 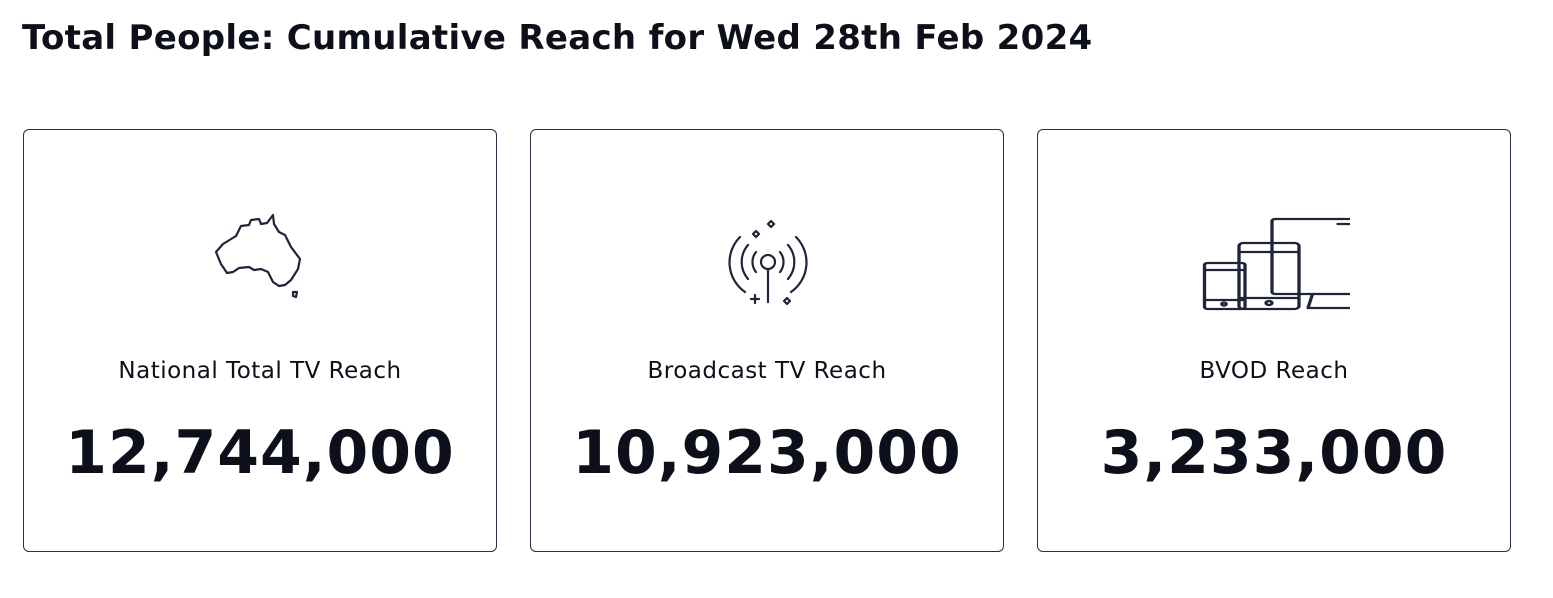 What do you see at coordinates (1276, 264) in the screenshot?
I see `devices-icon` at bounding box center [1276, 264].